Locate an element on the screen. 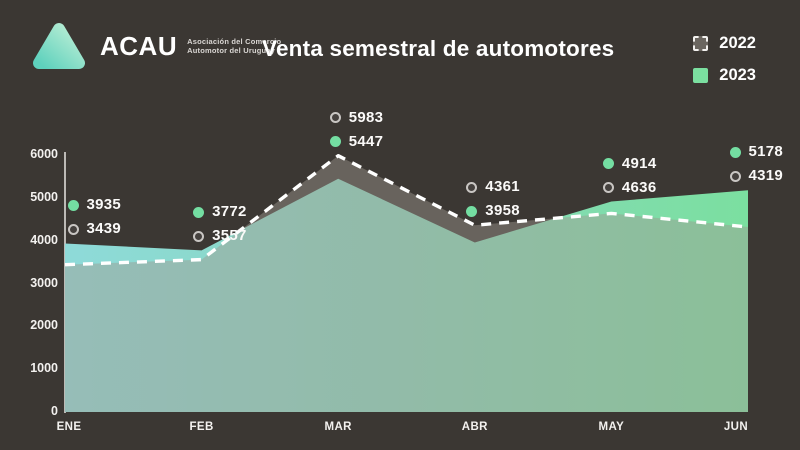 Image resolution: width=800 pixels, height=450 pixels. legend-swatch-2022-icon is located at coordinates (701, 43).